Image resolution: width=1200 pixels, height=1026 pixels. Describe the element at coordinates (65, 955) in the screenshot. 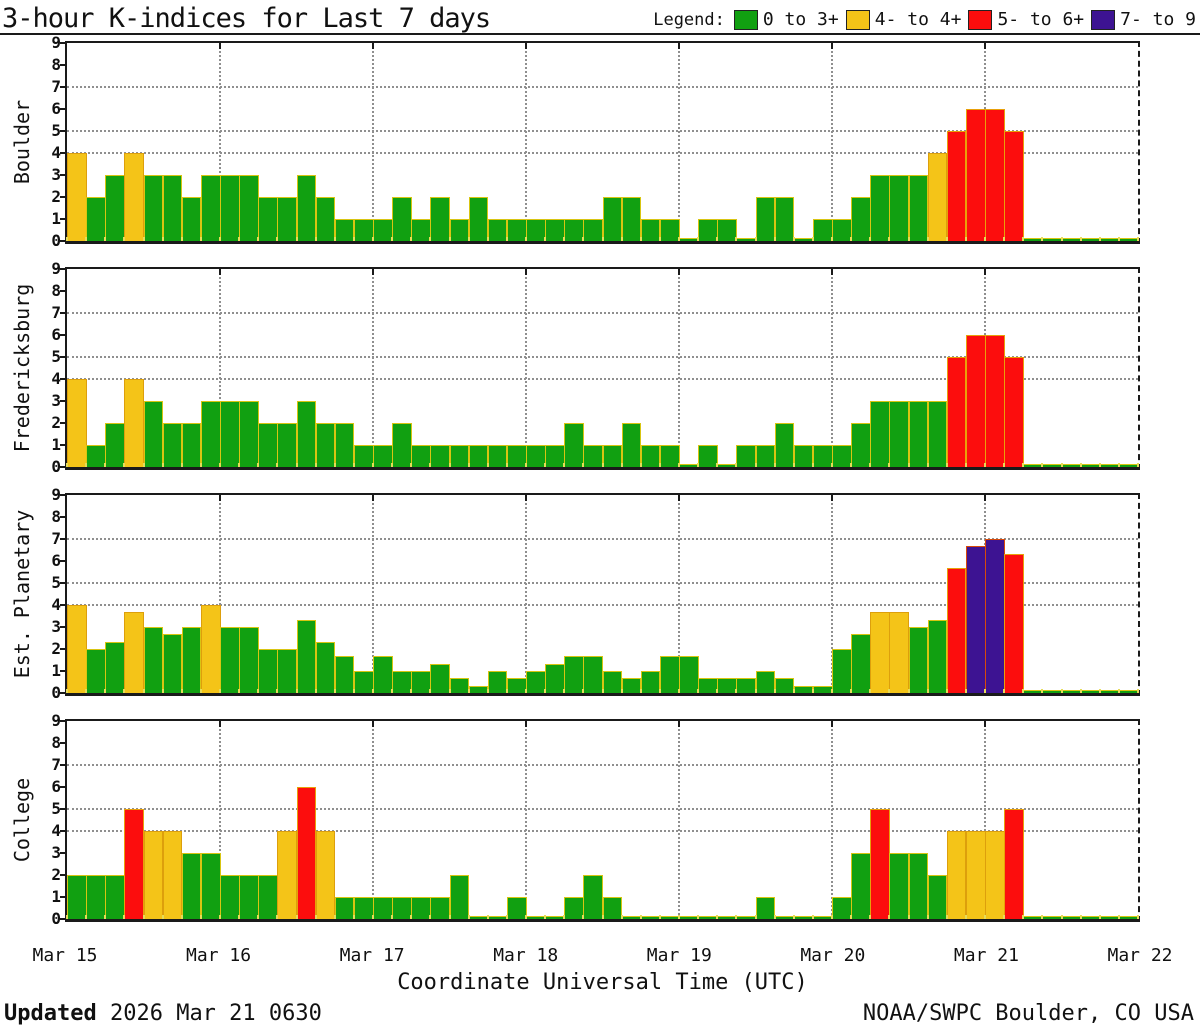

I see `x-date-label: Mar 15` at that location.